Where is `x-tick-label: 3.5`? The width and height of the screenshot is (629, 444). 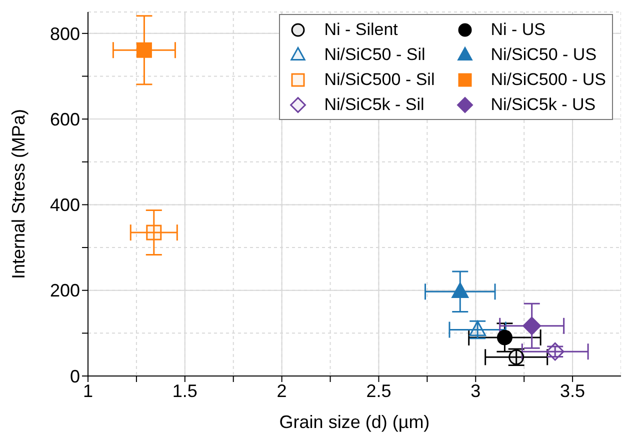
x-tick-label: 3.5 is located at coordinates (573, 390).